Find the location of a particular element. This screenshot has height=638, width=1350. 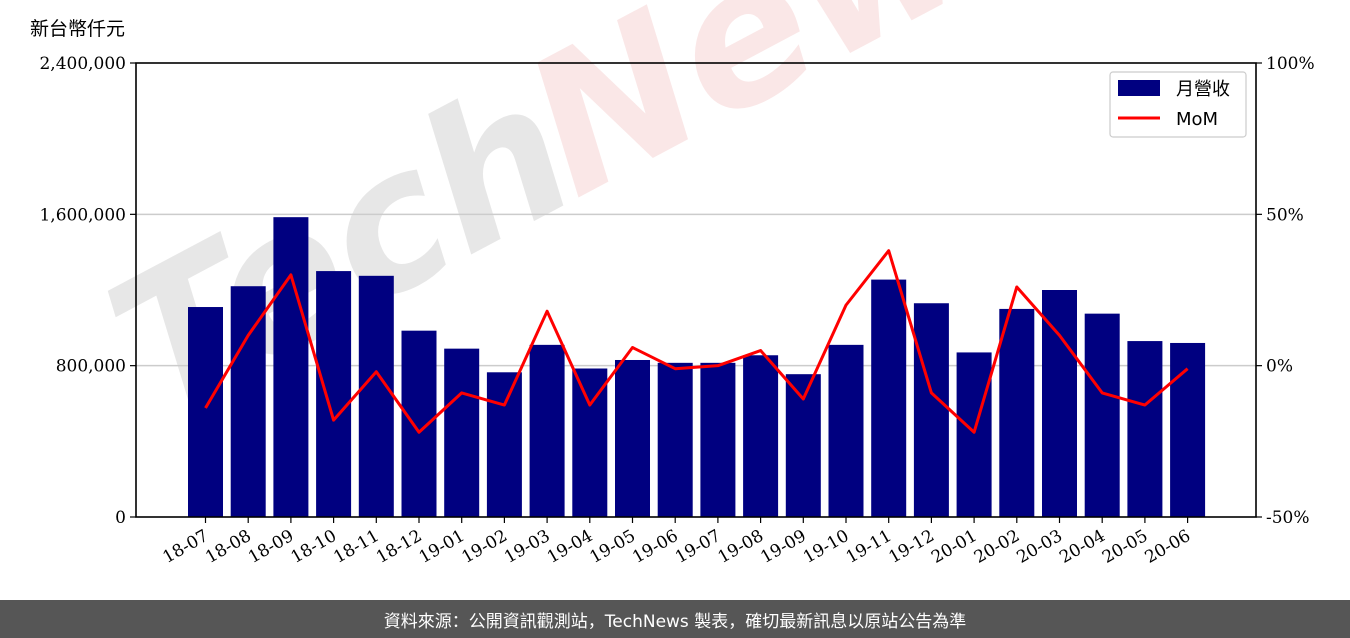

x-tick-label: 19-07 is located at coordinates (698, 547).